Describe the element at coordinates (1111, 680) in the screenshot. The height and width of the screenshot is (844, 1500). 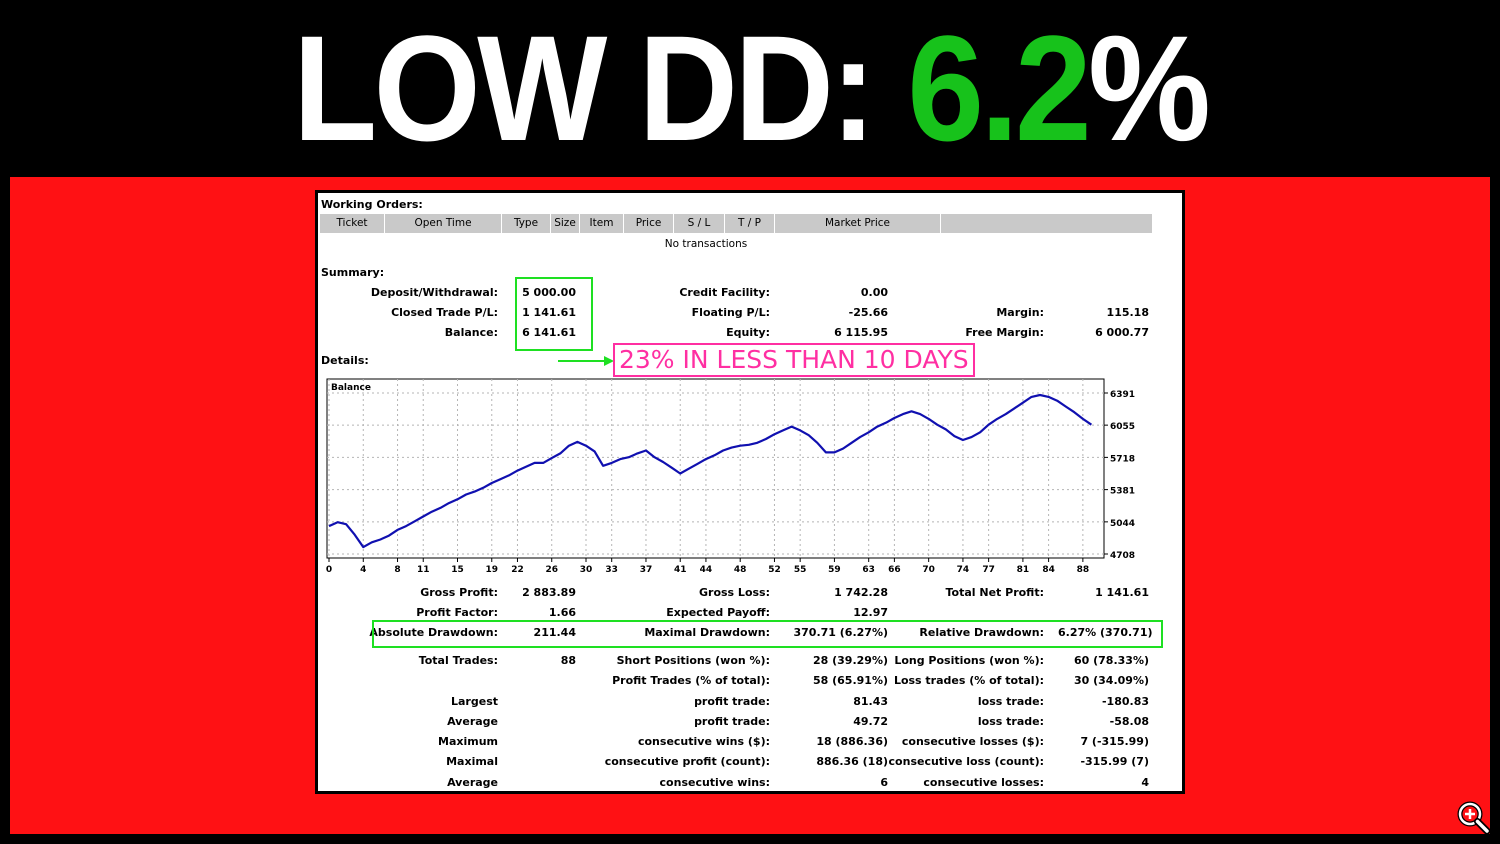
I see `loss-trades-value: 30 (34.09%)` at that location.